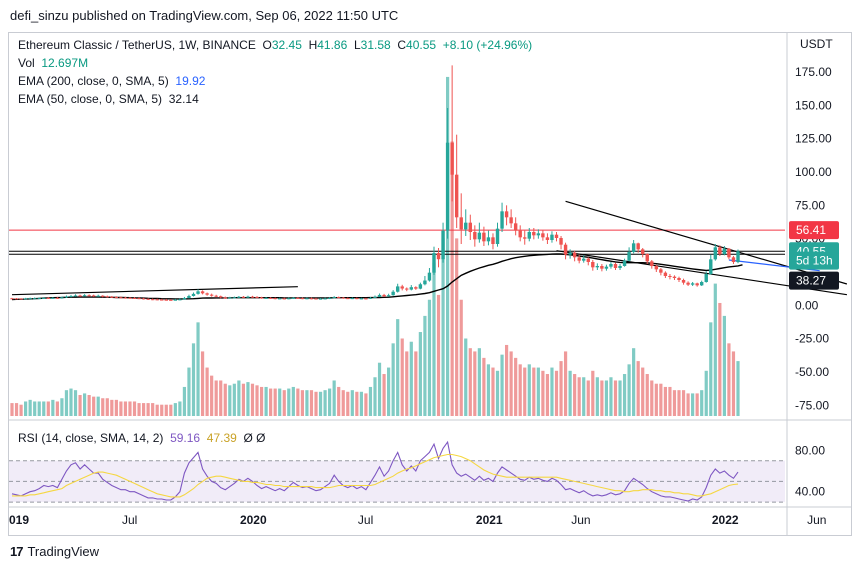  What do you see at coordinates (812, 339) in the screenshot?
I see `price-y-tick-label: -25.00` at bounding box center [812, 339].